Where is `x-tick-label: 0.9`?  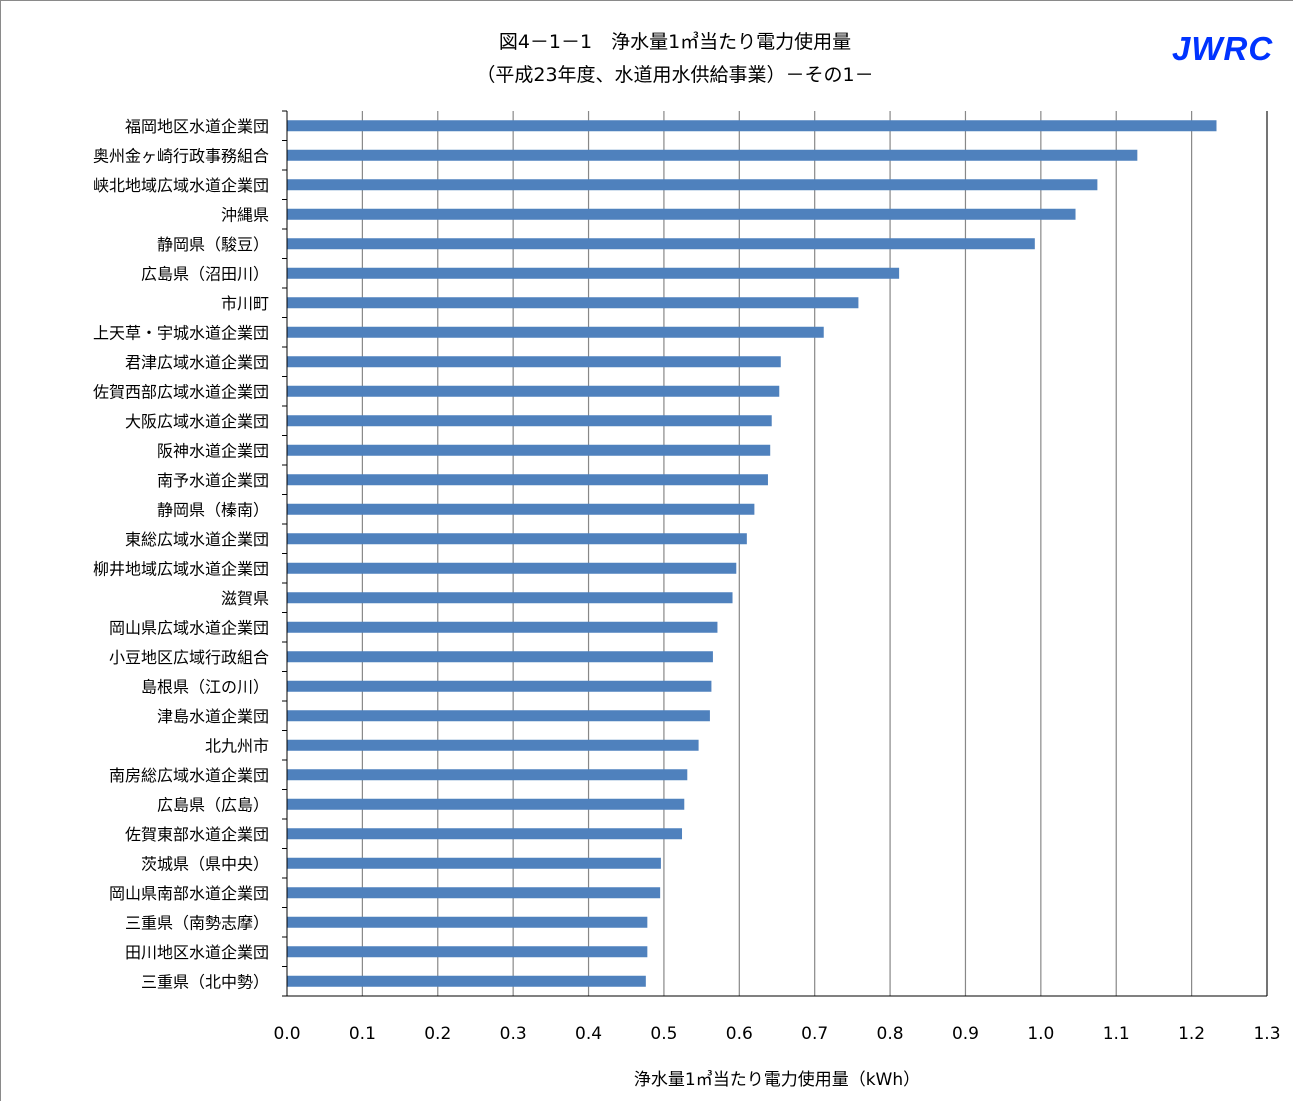
x-tick-label: 0.9 is located at coordinates (965, 1034).